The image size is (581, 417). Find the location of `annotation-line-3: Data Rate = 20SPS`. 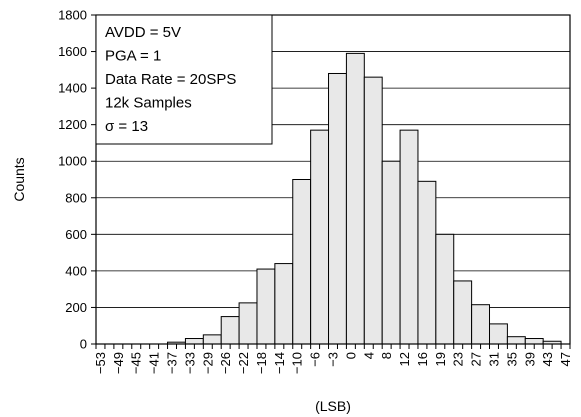

annotation-line-3: Data Rate = 20SPS is located at coordinates (170, 79).